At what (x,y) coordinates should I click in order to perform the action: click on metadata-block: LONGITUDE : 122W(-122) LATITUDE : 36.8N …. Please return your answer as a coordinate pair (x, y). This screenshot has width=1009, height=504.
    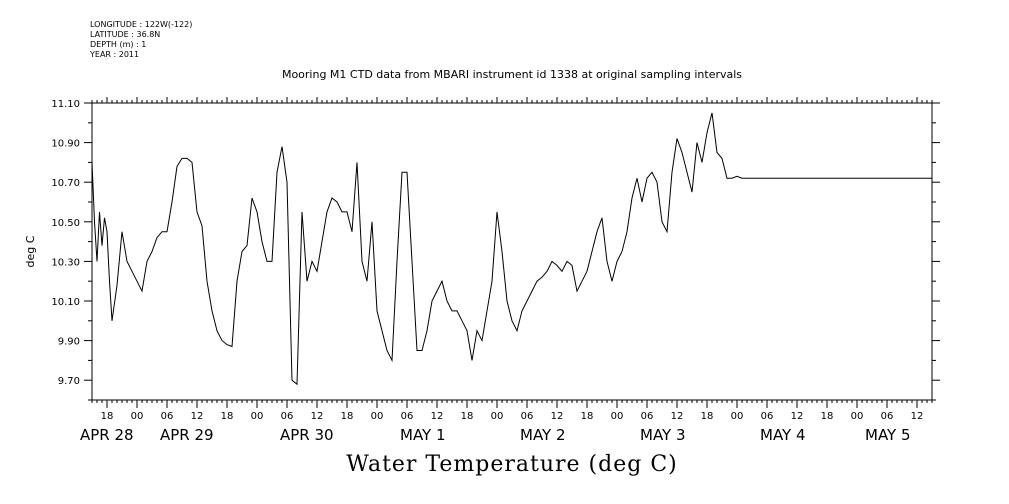
    Looking at the image, I should click on (141, 40).